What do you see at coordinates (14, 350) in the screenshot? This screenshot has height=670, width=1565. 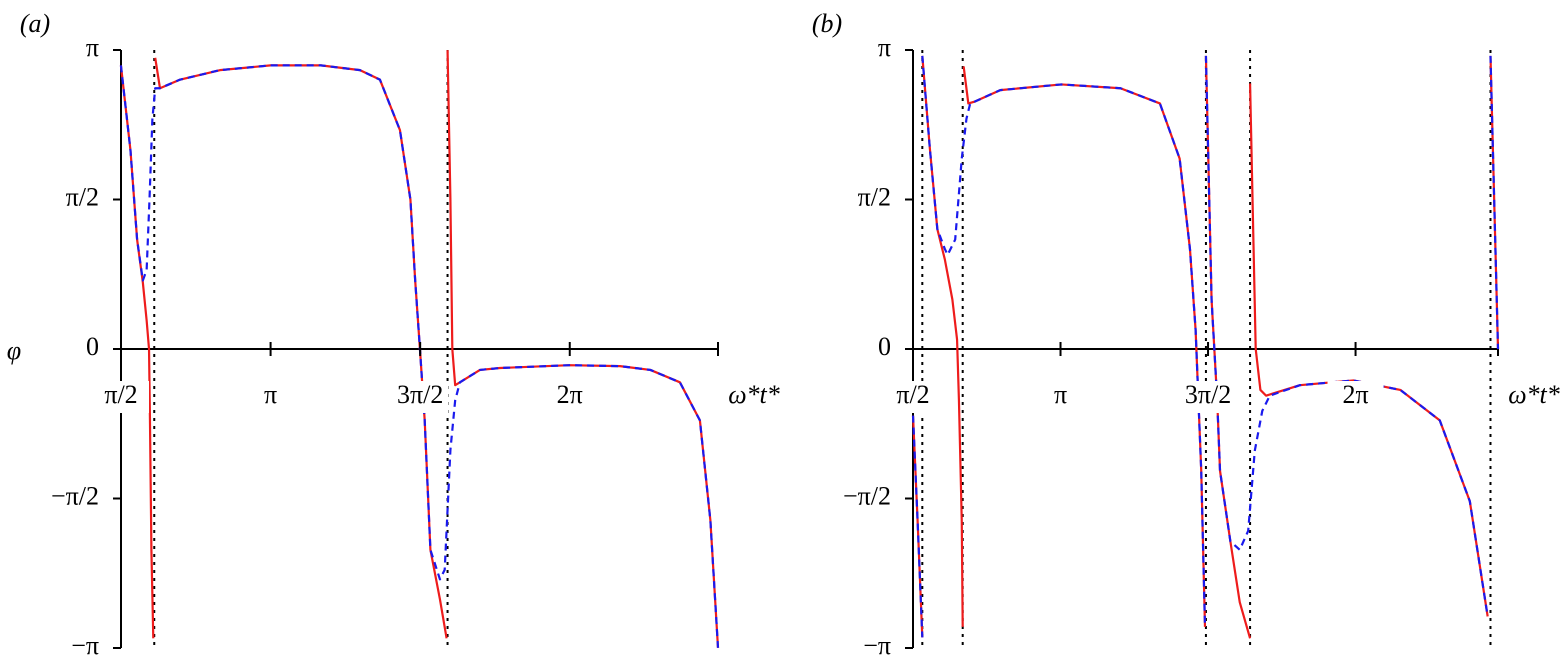 I see `y-axis-label: φ` at bounding box center [14, 350].